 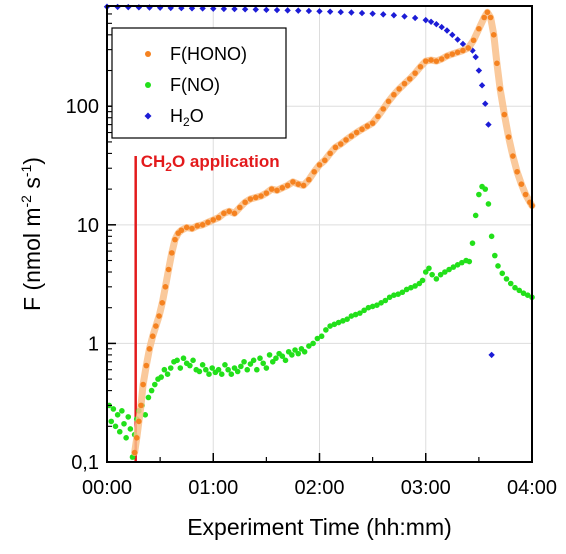 I want to click on legend-label: F(HONO), so click(x=208, y=54).